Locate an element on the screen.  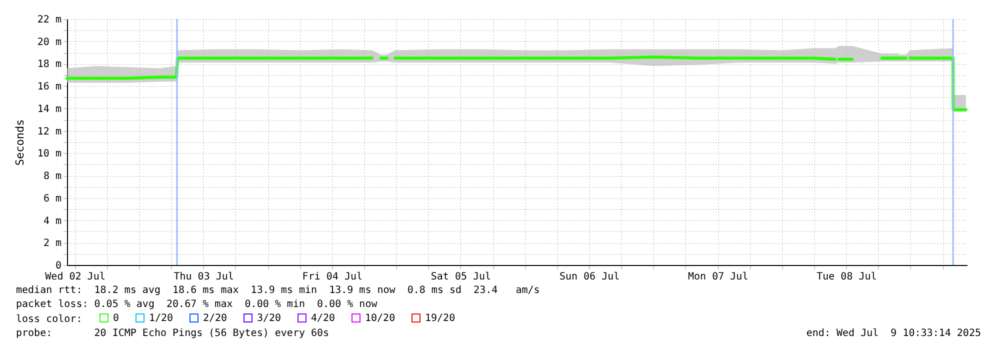
y-tick-label: 0 is located at coordinates (58, 266).